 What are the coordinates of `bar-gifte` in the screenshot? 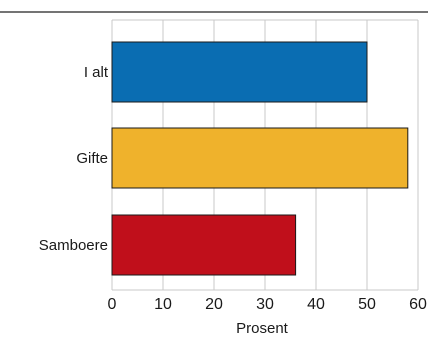 It's located at (260, 158).